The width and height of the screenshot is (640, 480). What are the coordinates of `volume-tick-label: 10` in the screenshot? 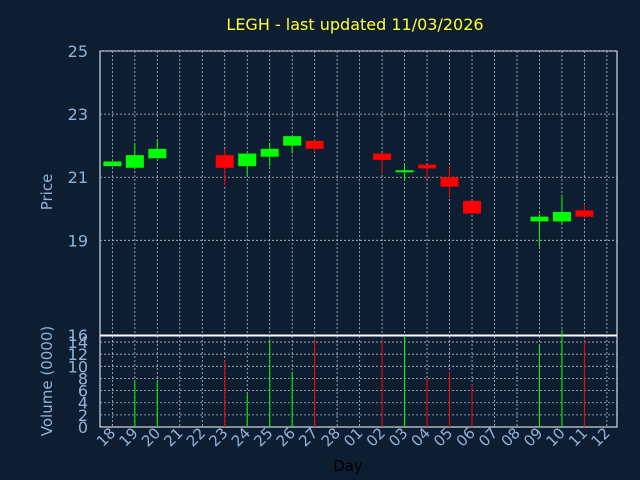 It's located at (78, 366).